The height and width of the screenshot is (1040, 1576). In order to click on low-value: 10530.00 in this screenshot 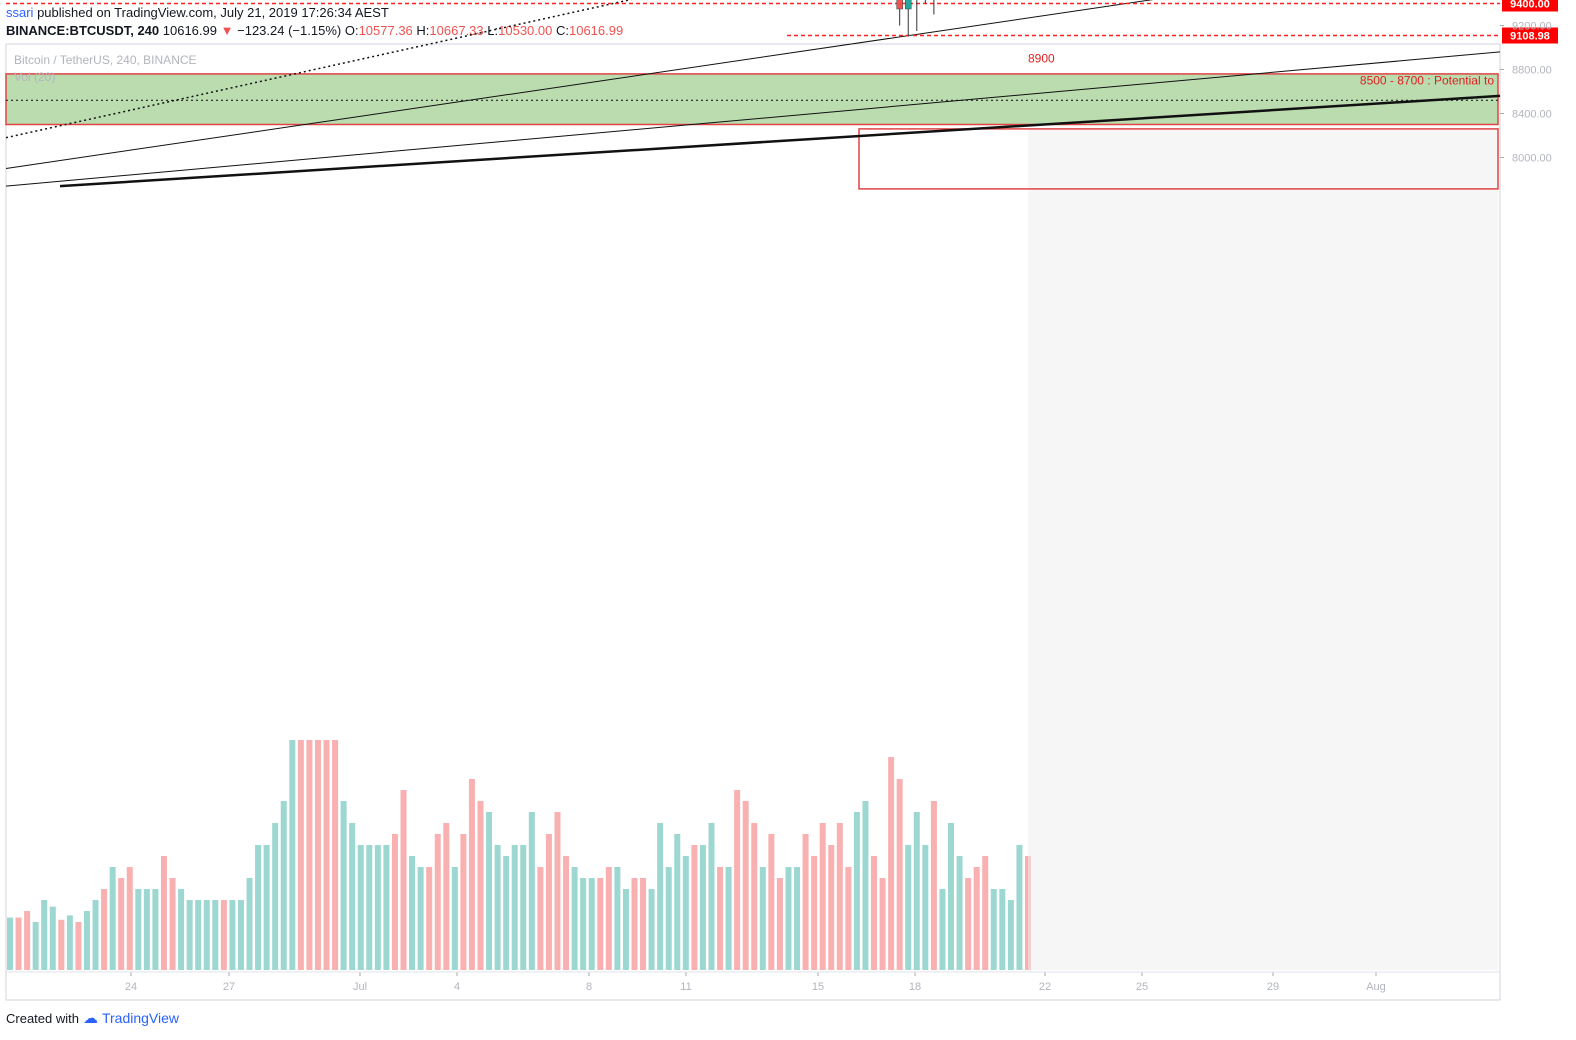, I will do `click(525, 30)`.